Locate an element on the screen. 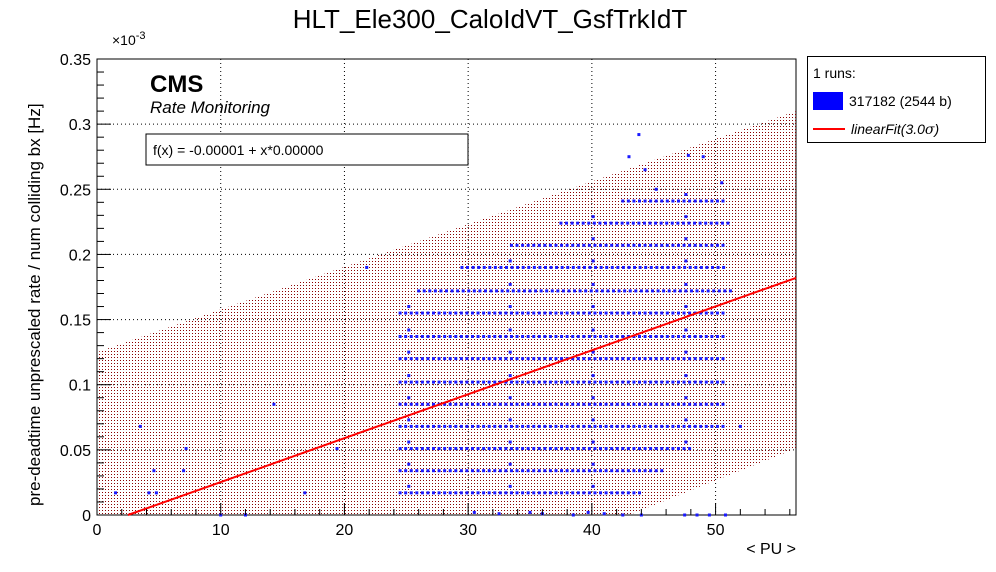 Image resolution: width=996 pixels, height=572 pixels. x-tick-label: 10 is located at coordinates (221, 530).